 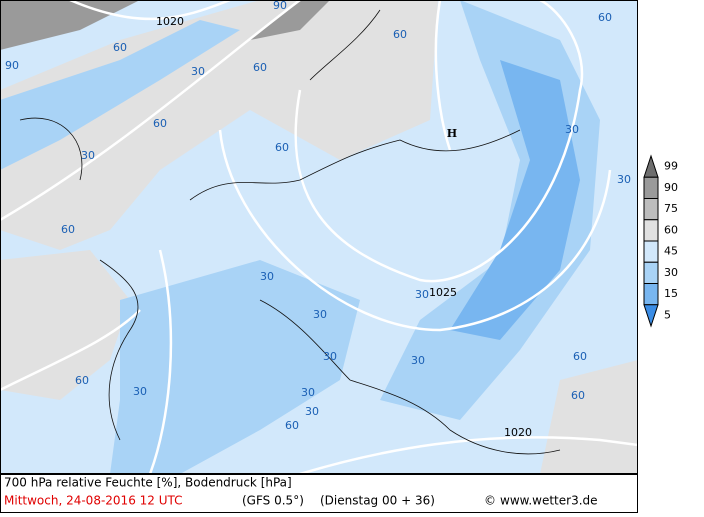 I want to click on legend-label: 5, so click(x=667, y=314).